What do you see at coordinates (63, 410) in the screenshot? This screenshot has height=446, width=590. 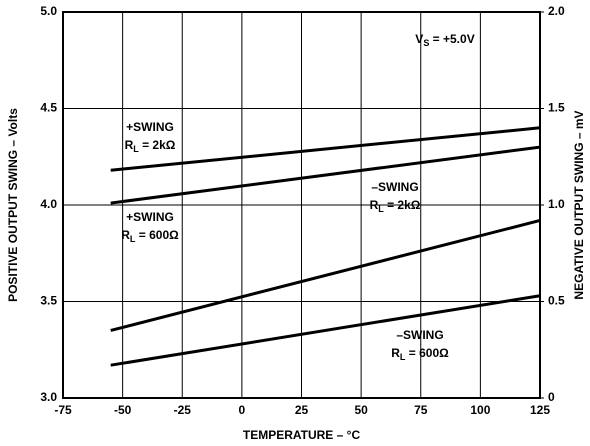 I see `x-tick-label: -75` at bounding box center [63, 410].